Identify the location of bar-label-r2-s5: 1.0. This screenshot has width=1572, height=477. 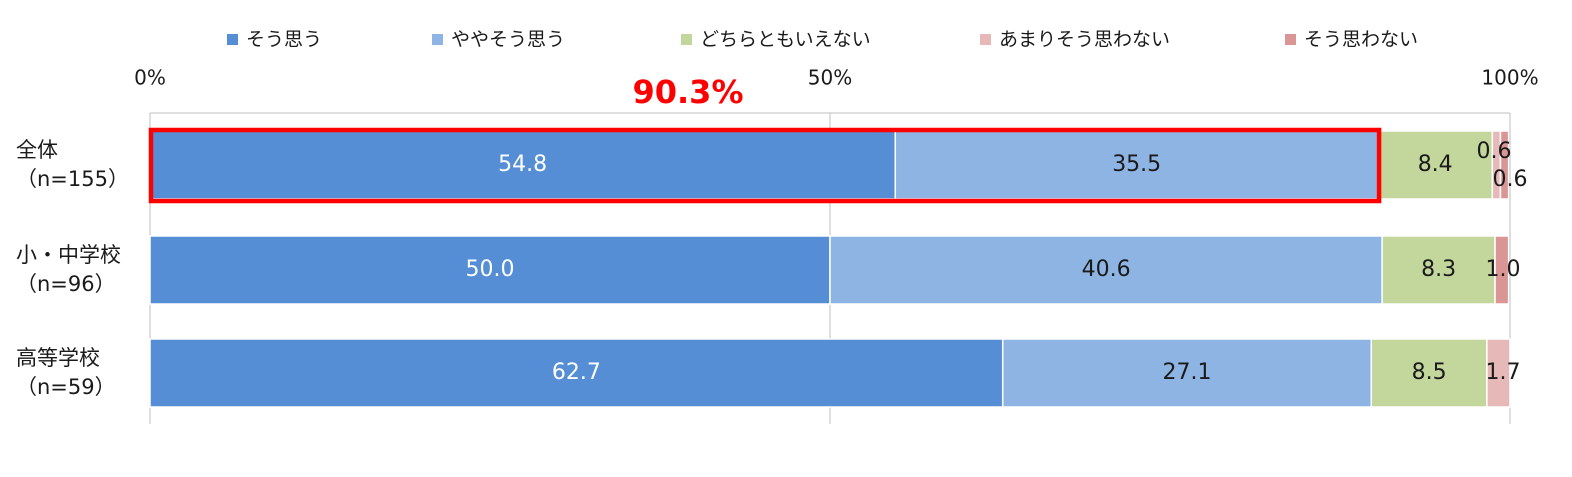
(1503, 269).